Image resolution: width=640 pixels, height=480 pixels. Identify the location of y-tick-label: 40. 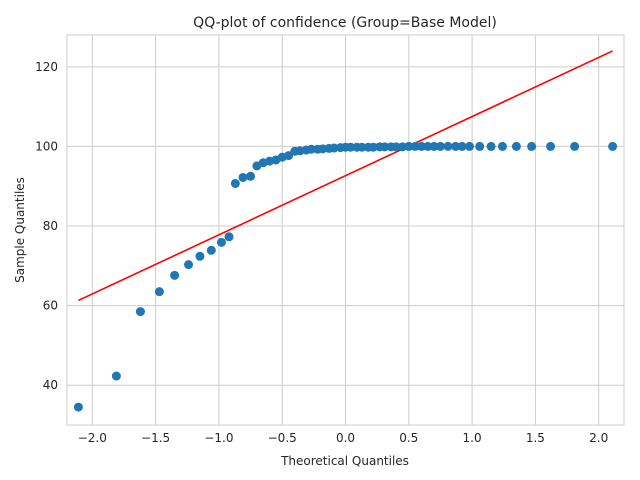
(50, 385).